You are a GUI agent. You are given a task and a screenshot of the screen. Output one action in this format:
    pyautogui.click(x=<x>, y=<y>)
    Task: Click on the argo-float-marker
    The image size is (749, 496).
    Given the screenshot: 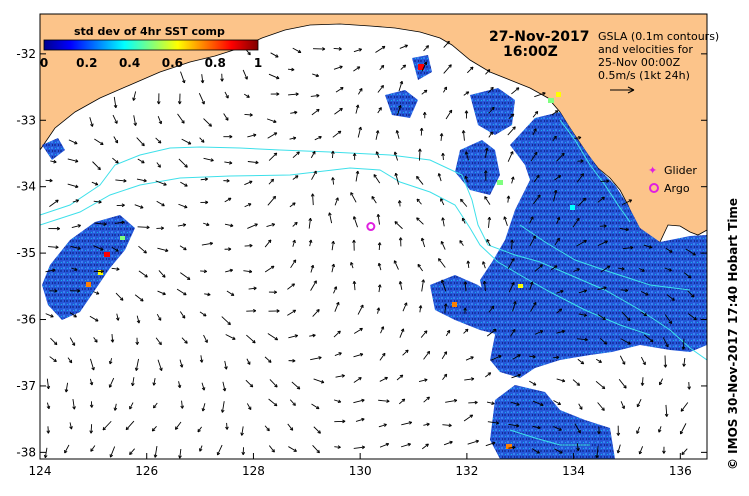 What is the action you would take?
    pyautogui.click(x=371, y=227)
    